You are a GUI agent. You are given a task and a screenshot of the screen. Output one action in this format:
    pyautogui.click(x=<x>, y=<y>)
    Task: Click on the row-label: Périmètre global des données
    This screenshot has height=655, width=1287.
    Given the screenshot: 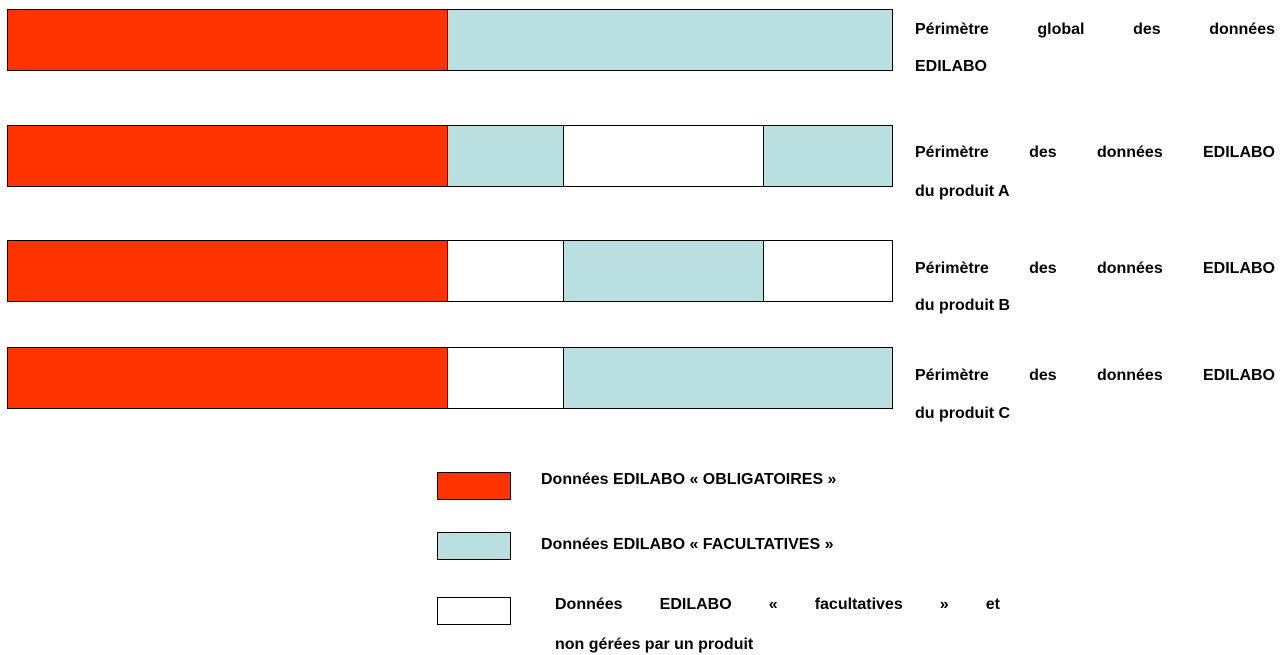 What is the action you would take?
    pyautogui.click(x=1095, y=29)
    